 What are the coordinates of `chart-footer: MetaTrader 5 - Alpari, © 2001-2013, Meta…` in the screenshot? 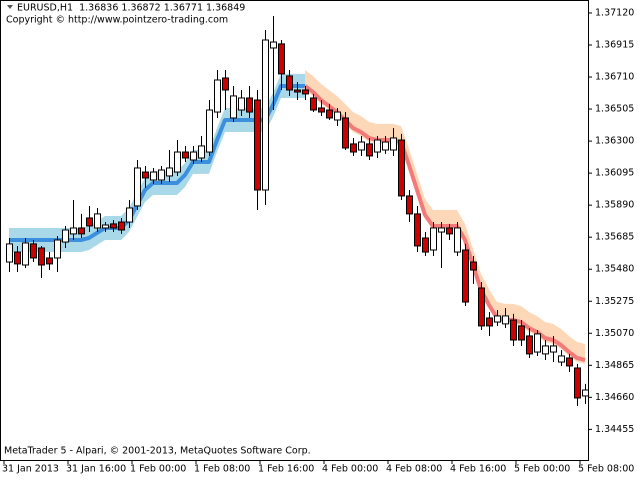 It's located at (157, 451).